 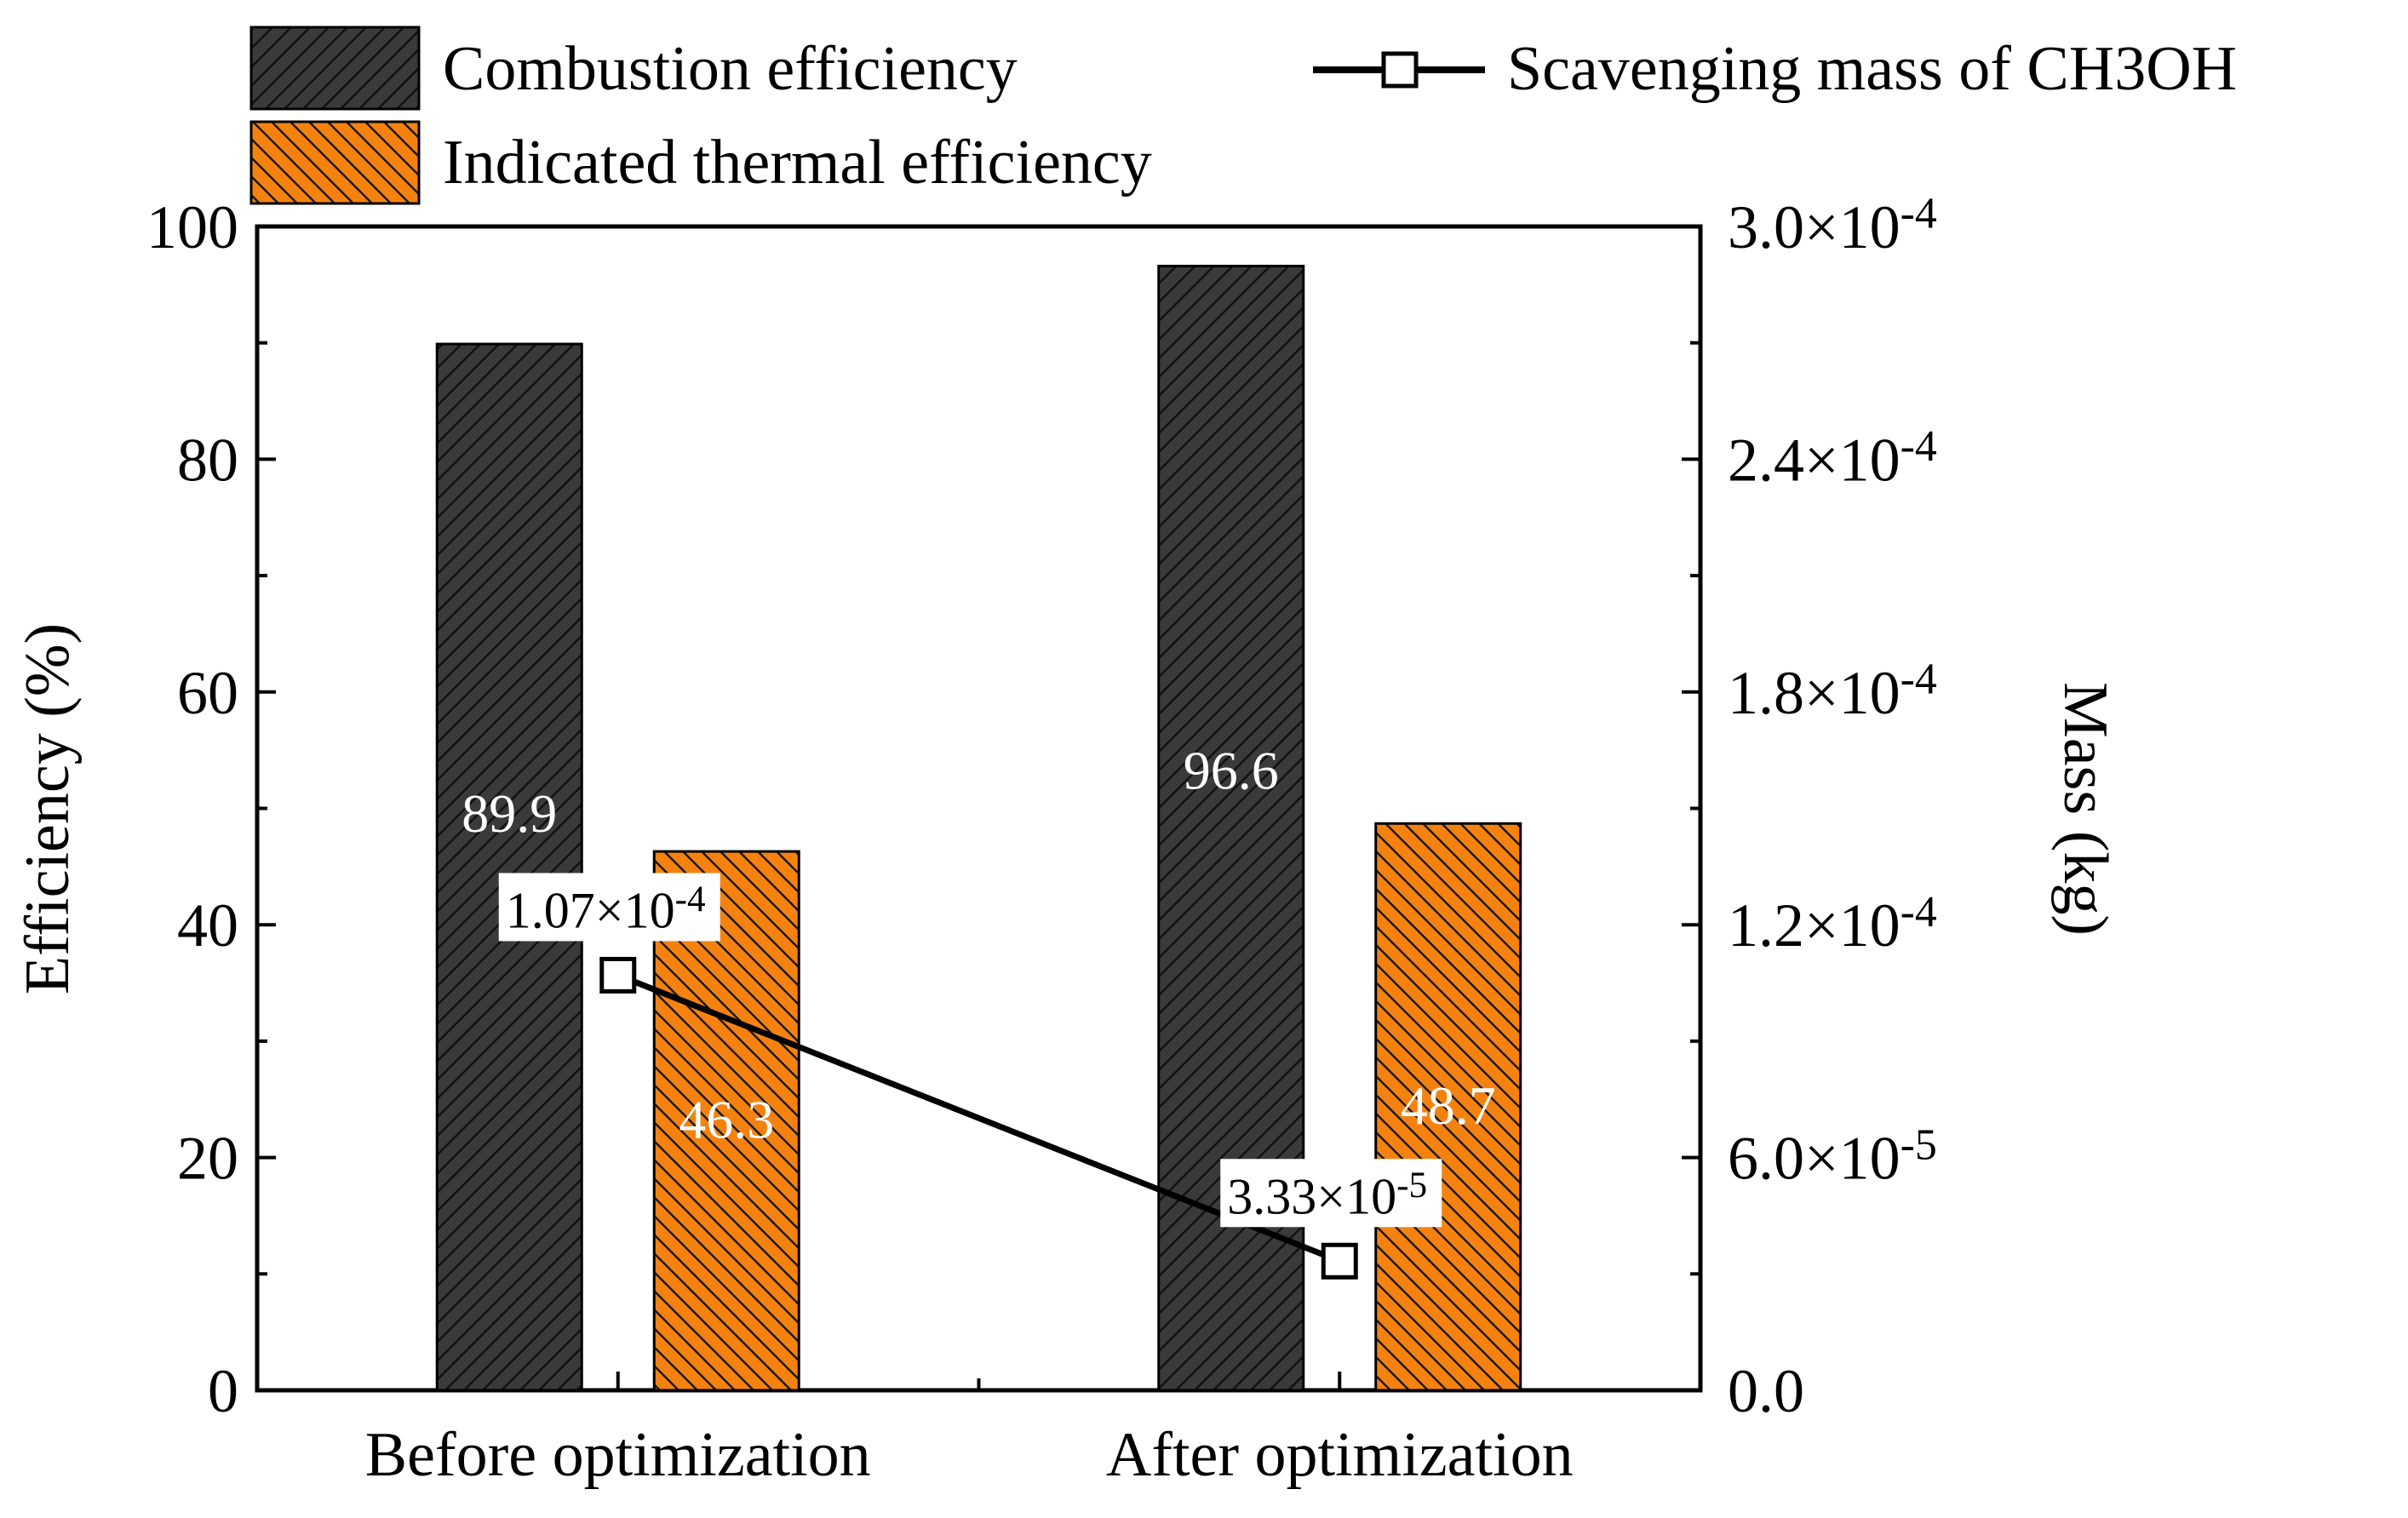 What do you see at coordinates (2085, 809) in the screenshot?
I see `right-axis-title: Mass (kg)` at bounding box center [2085, 809].